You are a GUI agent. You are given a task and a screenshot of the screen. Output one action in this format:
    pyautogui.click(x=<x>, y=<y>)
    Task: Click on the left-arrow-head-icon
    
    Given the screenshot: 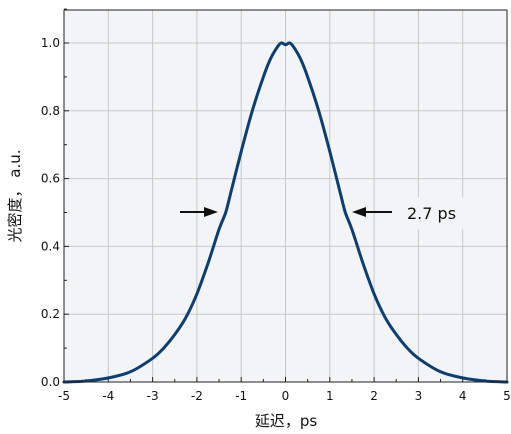 What is the action you would take?
    pyautogui.click(x=211, y=212)
    